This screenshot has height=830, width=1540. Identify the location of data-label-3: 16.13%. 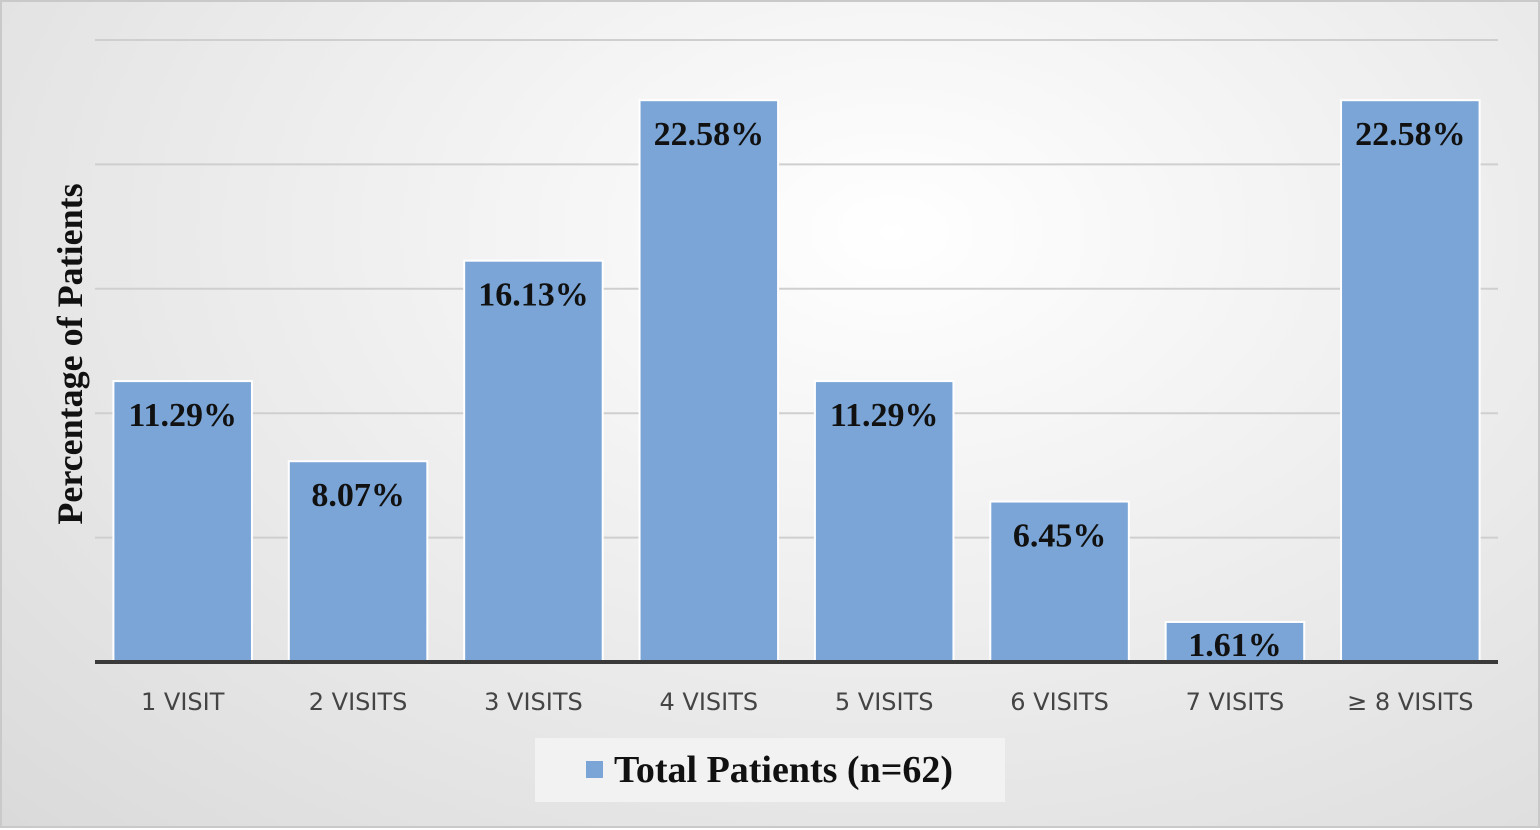
(533, 295).